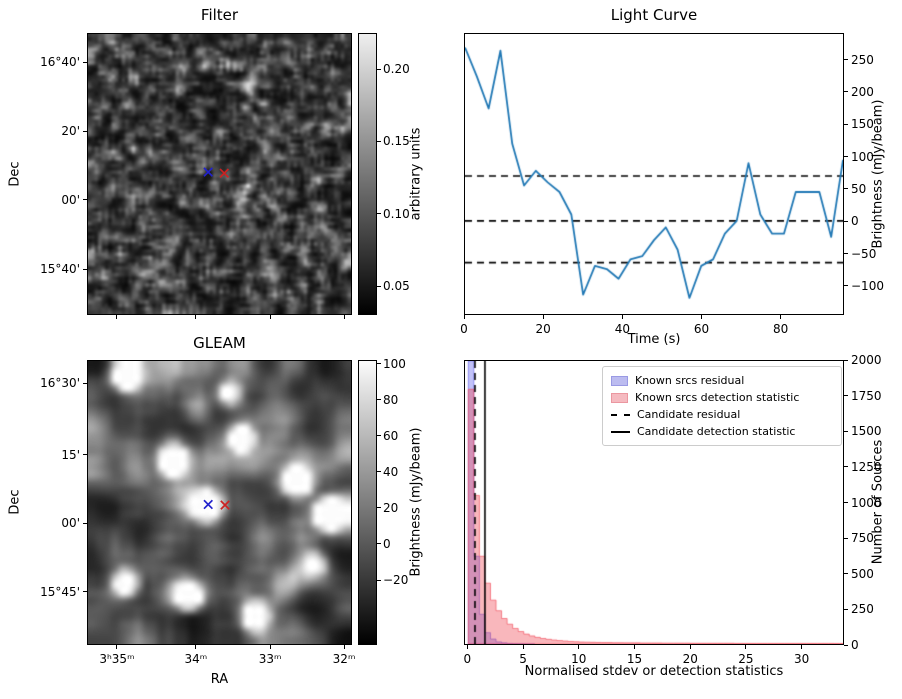  I want to click on gleam-image-canvas, so click(219, 502).